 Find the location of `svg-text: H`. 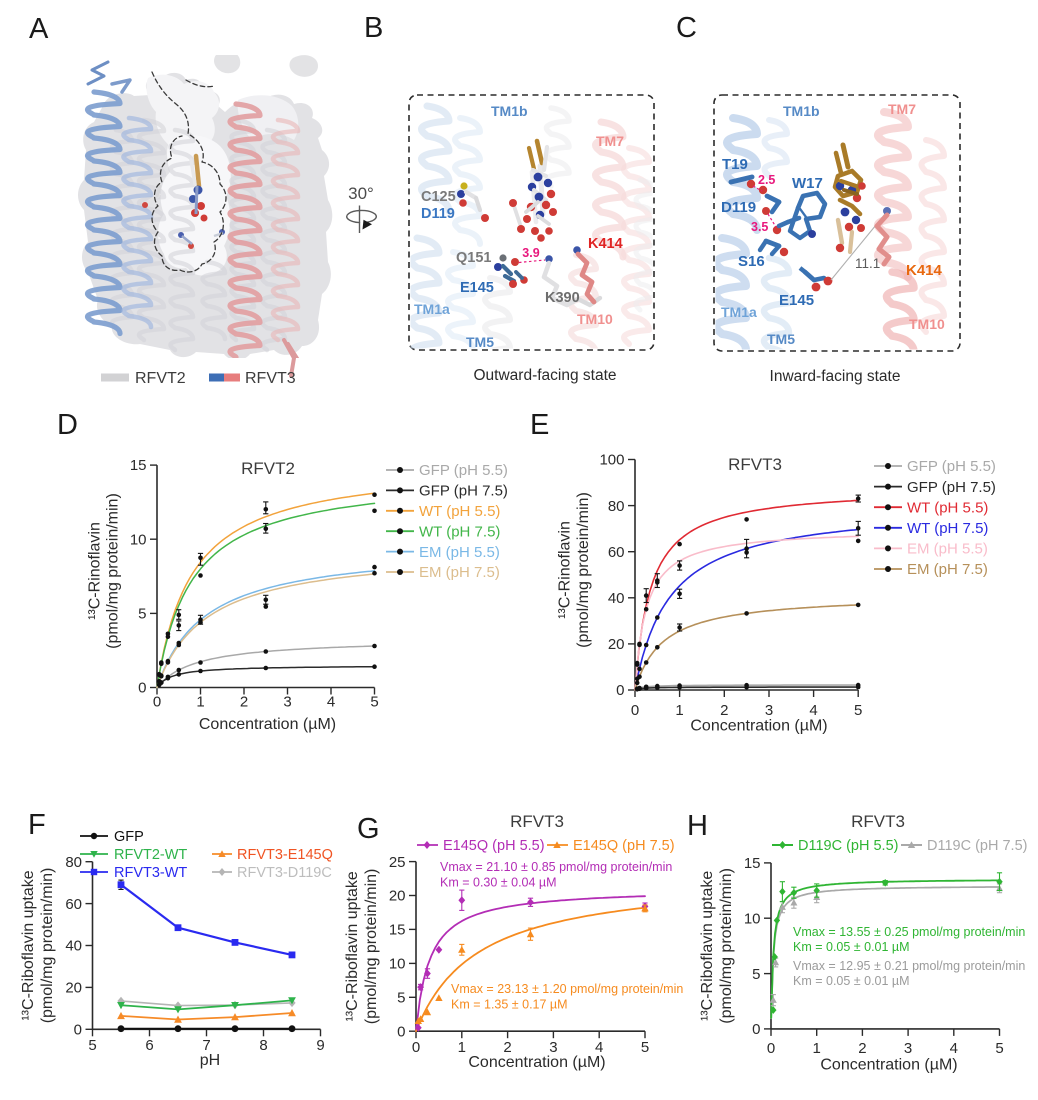

svg-text: H is located at coordinates (697, 826).